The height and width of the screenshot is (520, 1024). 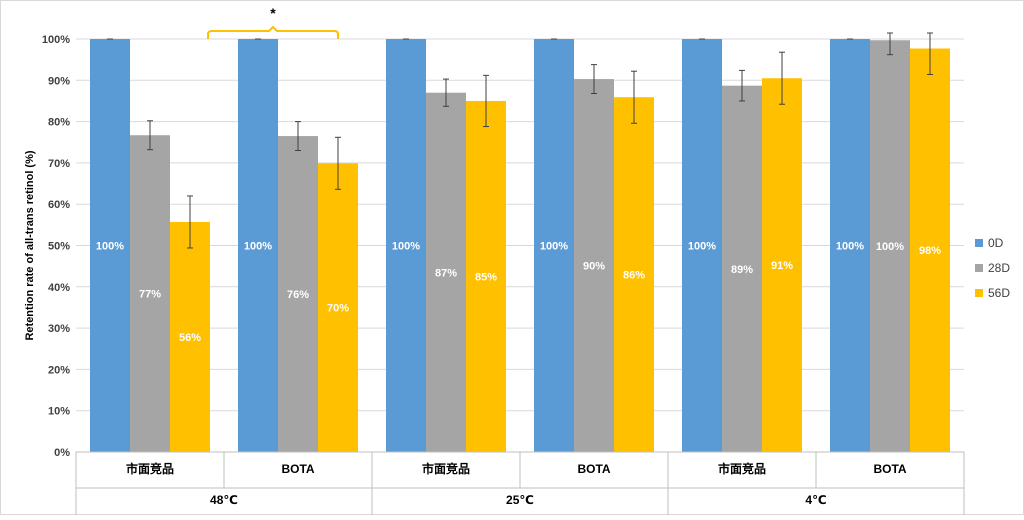 I want to click on significance-marker: *, so click(x=273, y=13).